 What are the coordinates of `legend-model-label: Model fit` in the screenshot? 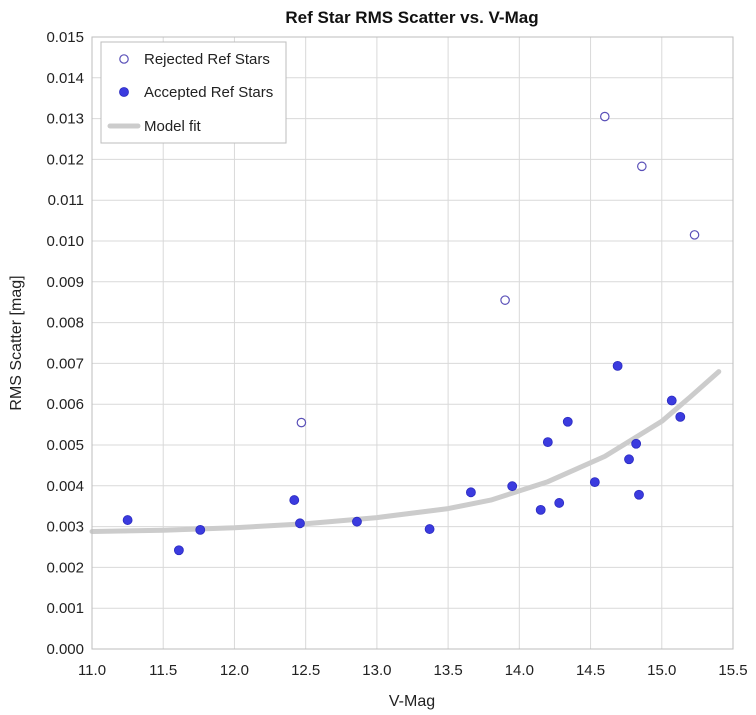 It's located at (173, 126).